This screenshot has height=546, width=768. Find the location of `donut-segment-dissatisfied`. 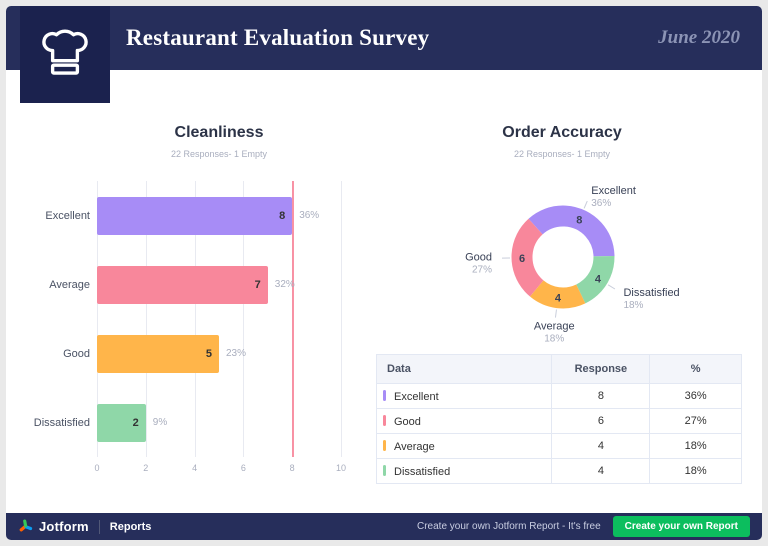

donut-segment-dissatisfied is located at coordinates (563, 257).